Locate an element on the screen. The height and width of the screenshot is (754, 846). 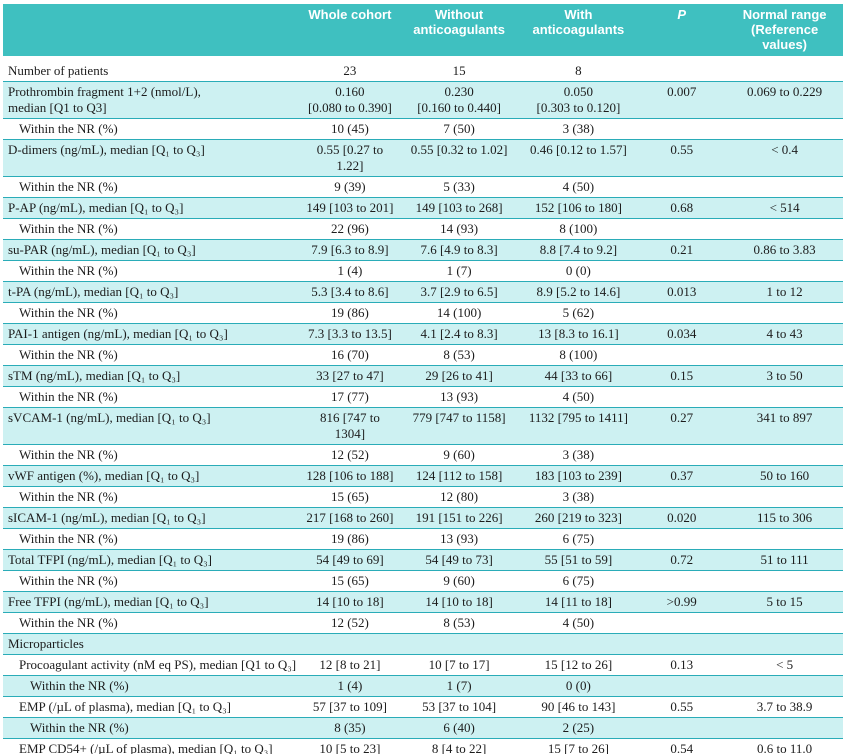
without-anticoagulants-cell: 9 (60) is located at coordinates (459, 454).